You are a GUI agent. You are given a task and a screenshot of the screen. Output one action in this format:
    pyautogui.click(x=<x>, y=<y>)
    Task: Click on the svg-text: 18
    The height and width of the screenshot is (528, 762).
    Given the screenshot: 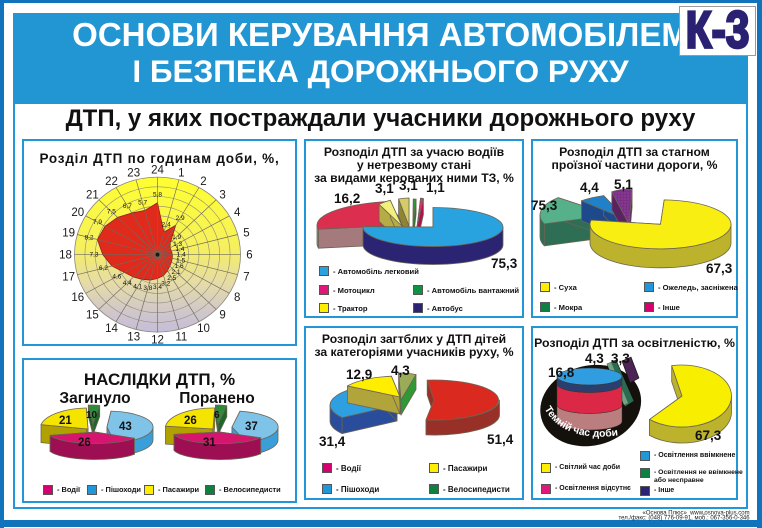 What is the action you would take?
    pyautogui.click(x=65, y=256)
    